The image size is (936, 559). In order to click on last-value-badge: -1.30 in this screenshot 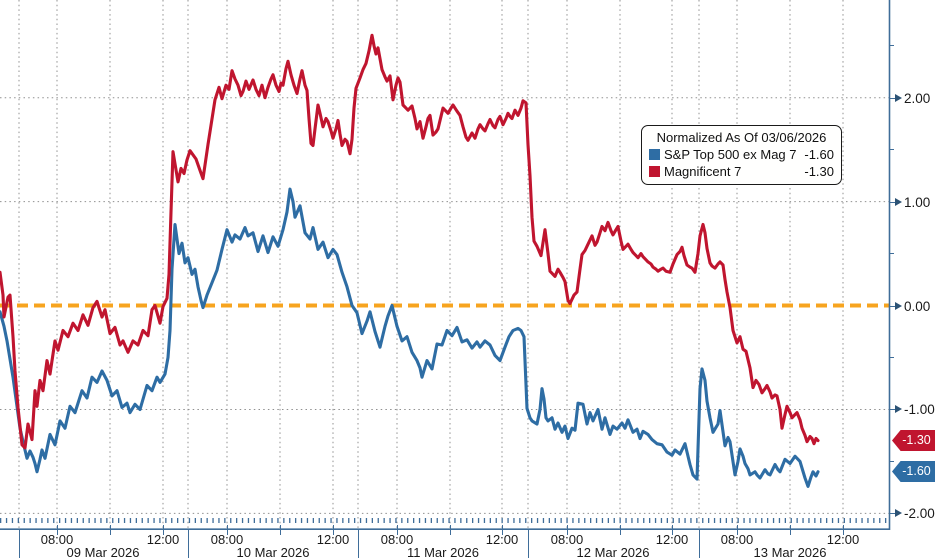, I will do `click(913, 440)`.